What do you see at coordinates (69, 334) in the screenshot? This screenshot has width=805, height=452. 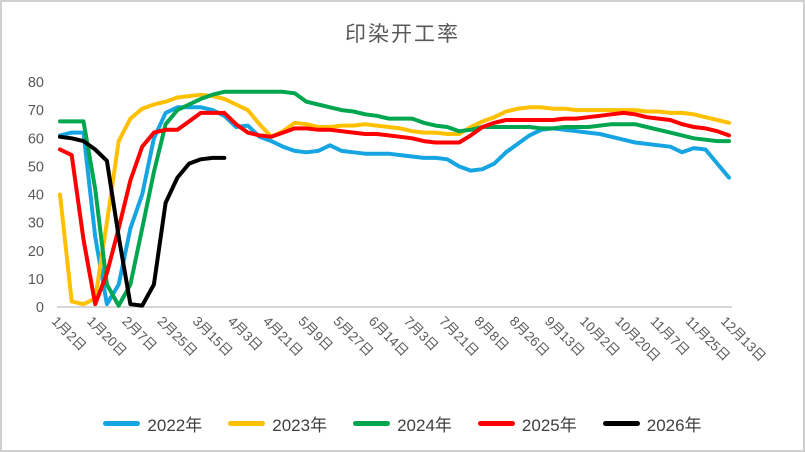 I see `x-tick-label: 1月2日` at bounding box center [69, 334].